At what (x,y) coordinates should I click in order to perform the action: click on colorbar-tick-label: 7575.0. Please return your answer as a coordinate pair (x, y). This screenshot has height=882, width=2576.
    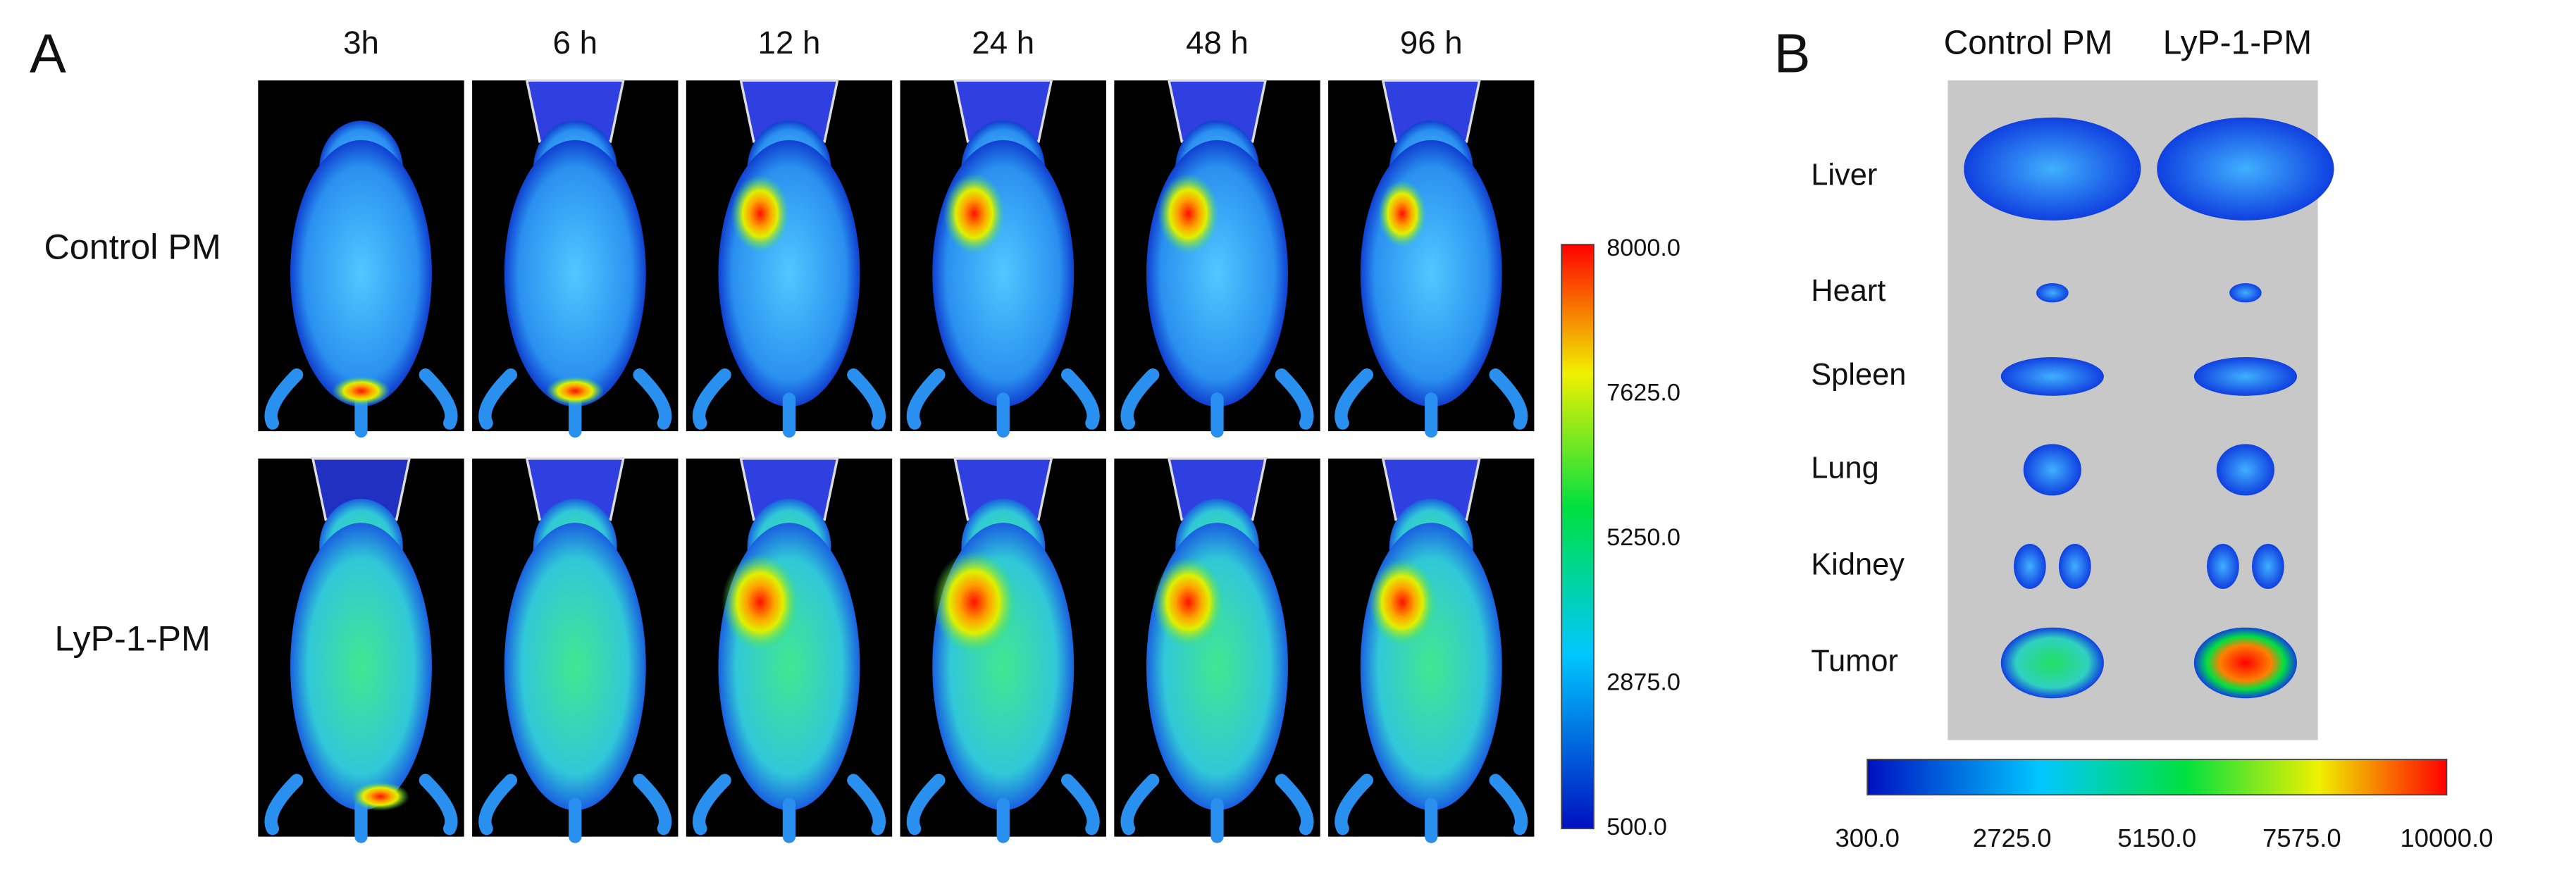
    Looking at the image, I should click on (2301, 838).